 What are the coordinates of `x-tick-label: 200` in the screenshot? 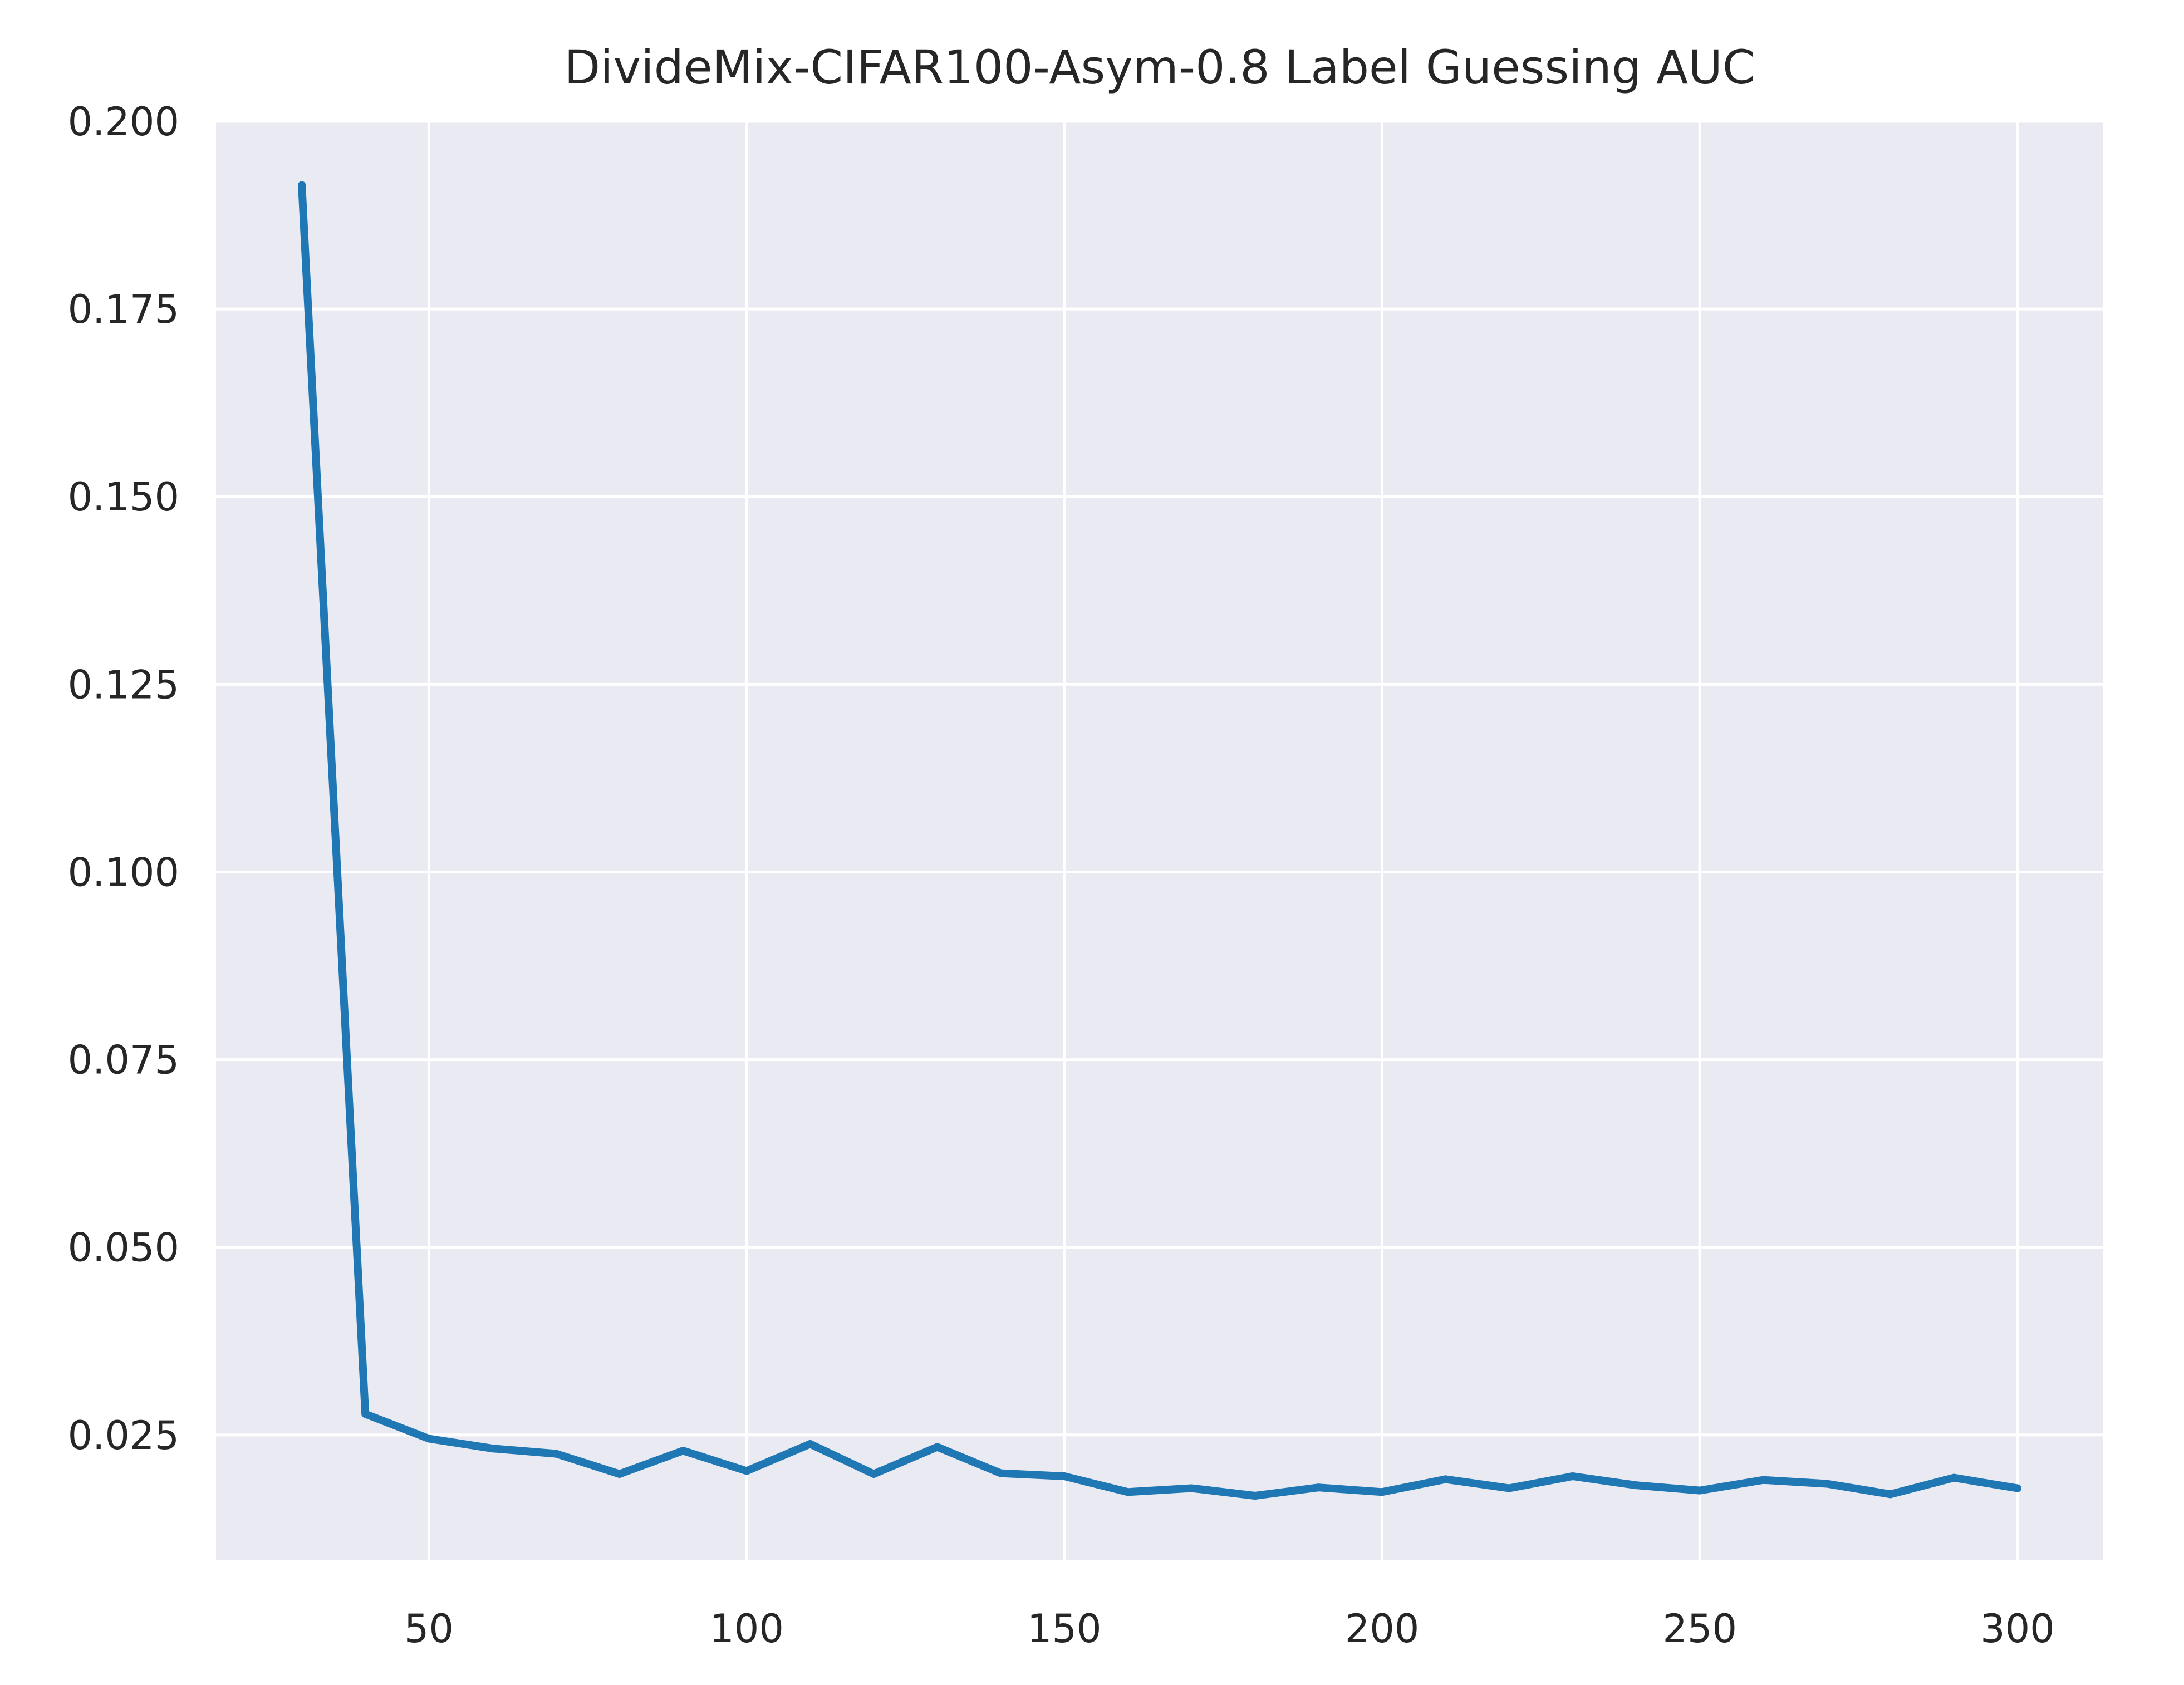 It's located at (1382, 1629).